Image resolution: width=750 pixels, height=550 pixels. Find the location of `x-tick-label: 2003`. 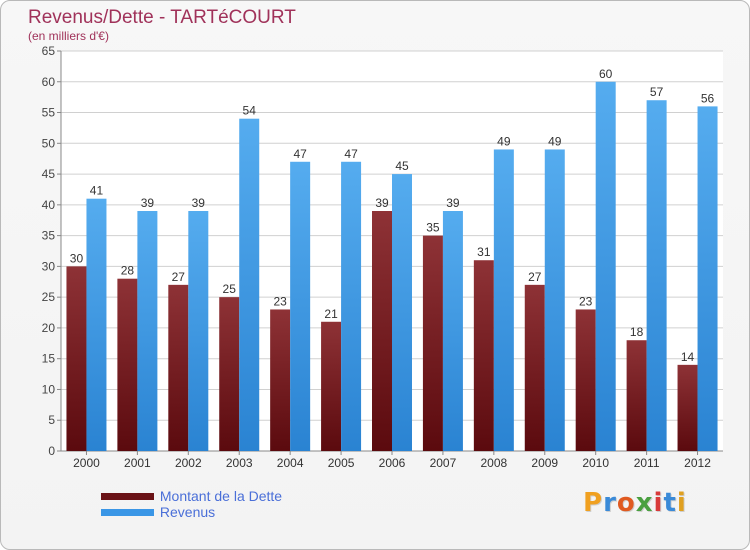

x-tick-label: 2003 is located at coordinates (239, 463).